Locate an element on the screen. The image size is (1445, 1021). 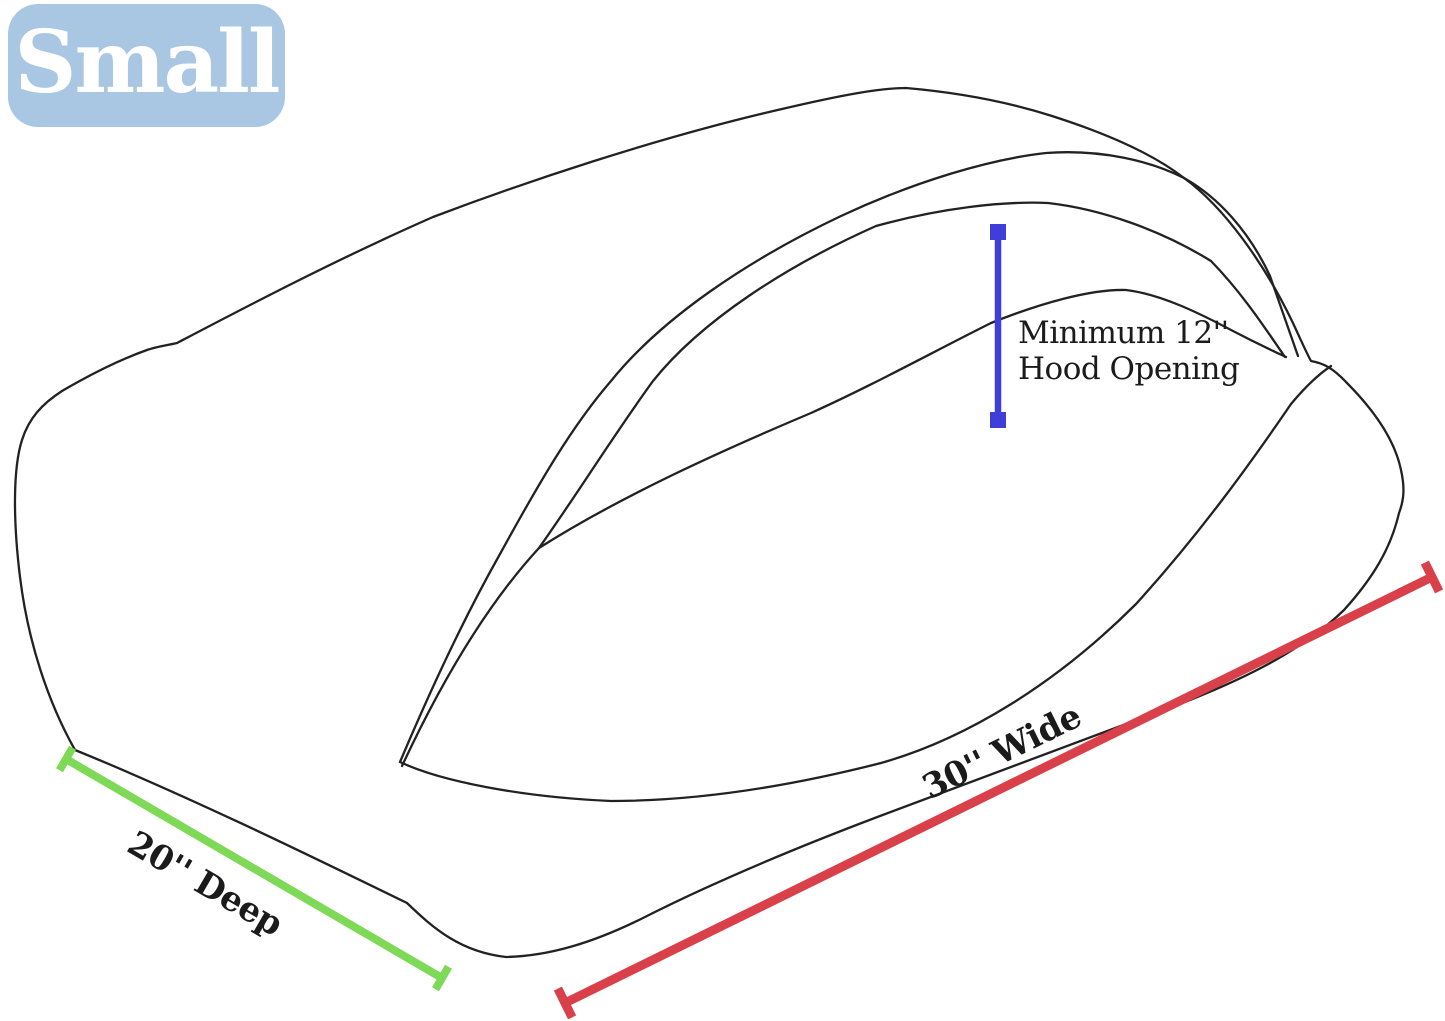
size-badge: Small is located at coordinates (146, 65).